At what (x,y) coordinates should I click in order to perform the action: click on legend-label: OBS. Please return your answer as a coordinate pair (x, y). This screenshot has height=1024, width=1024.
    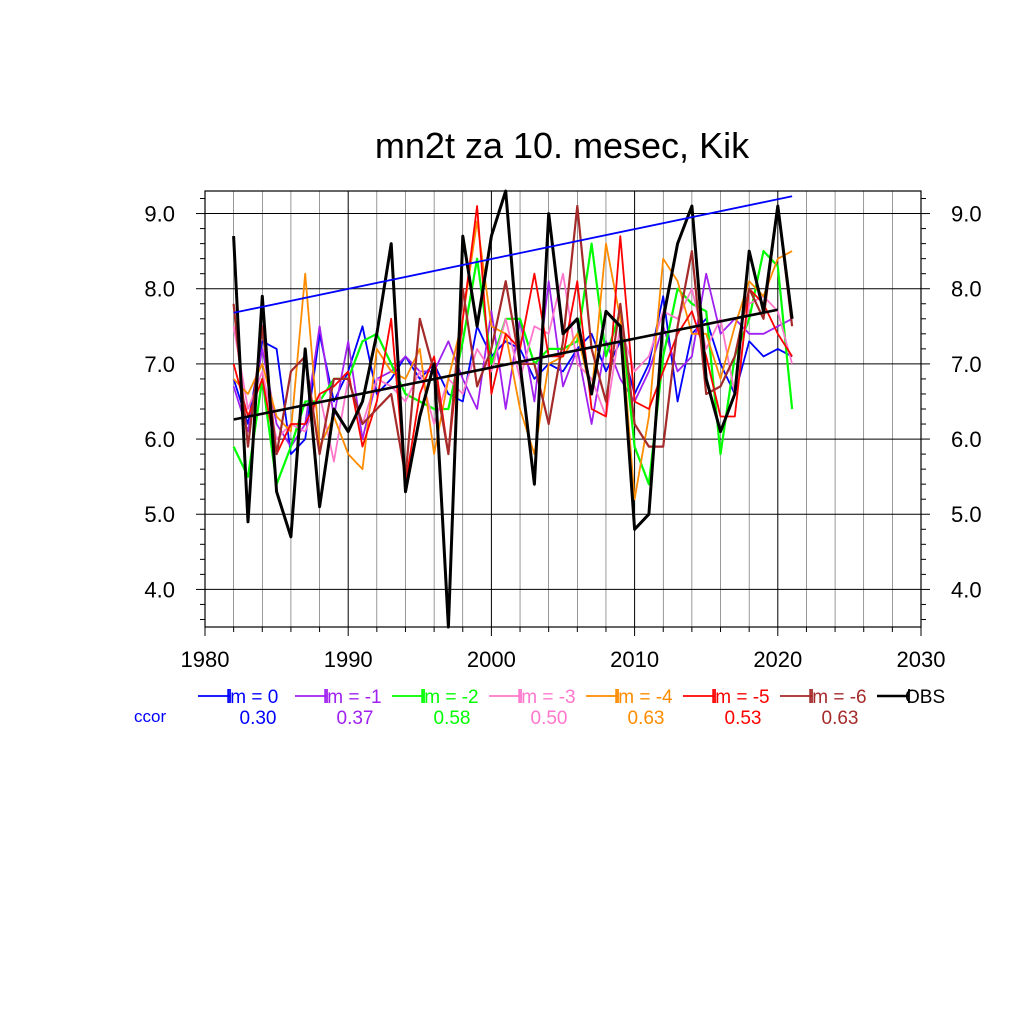
    Looking at the image, I should click on (925, 697).